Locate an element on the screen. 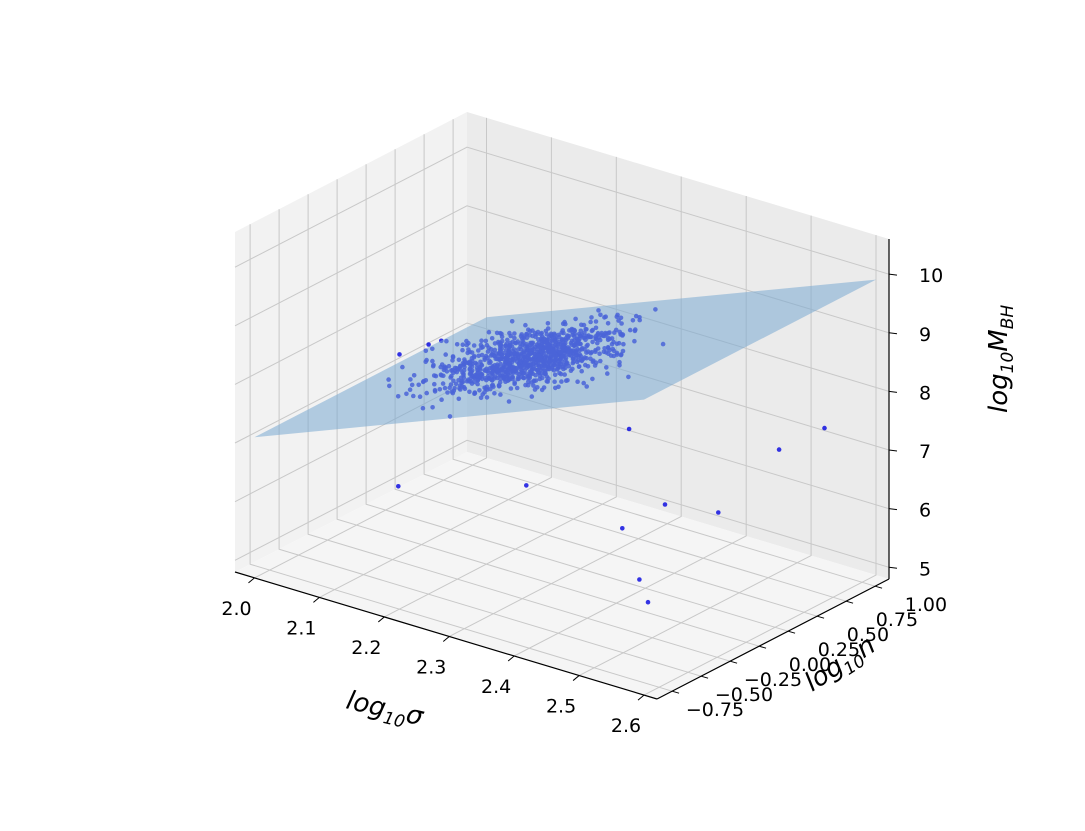  x-tick-label: 2.4 is located at coordinates (496, 687).